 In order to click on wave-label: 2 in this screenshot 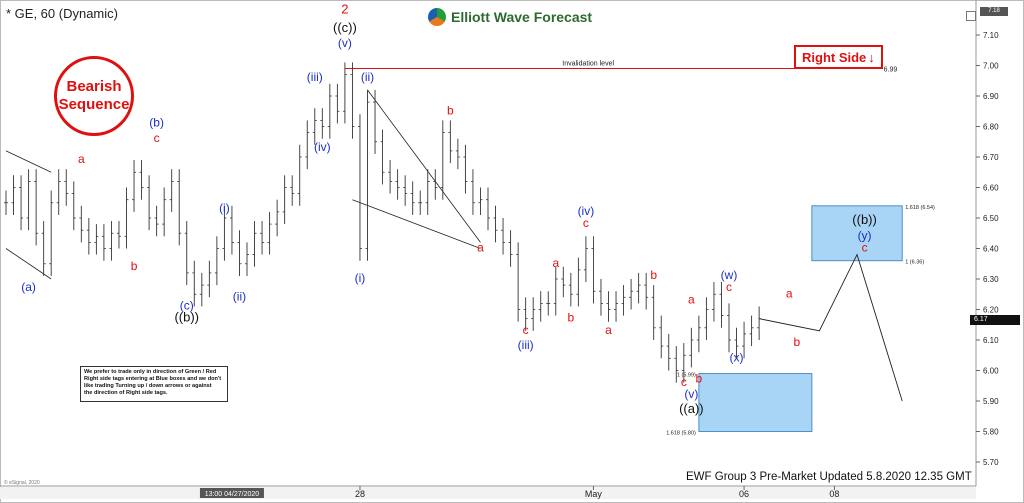, I will do `click(344, 9)`.